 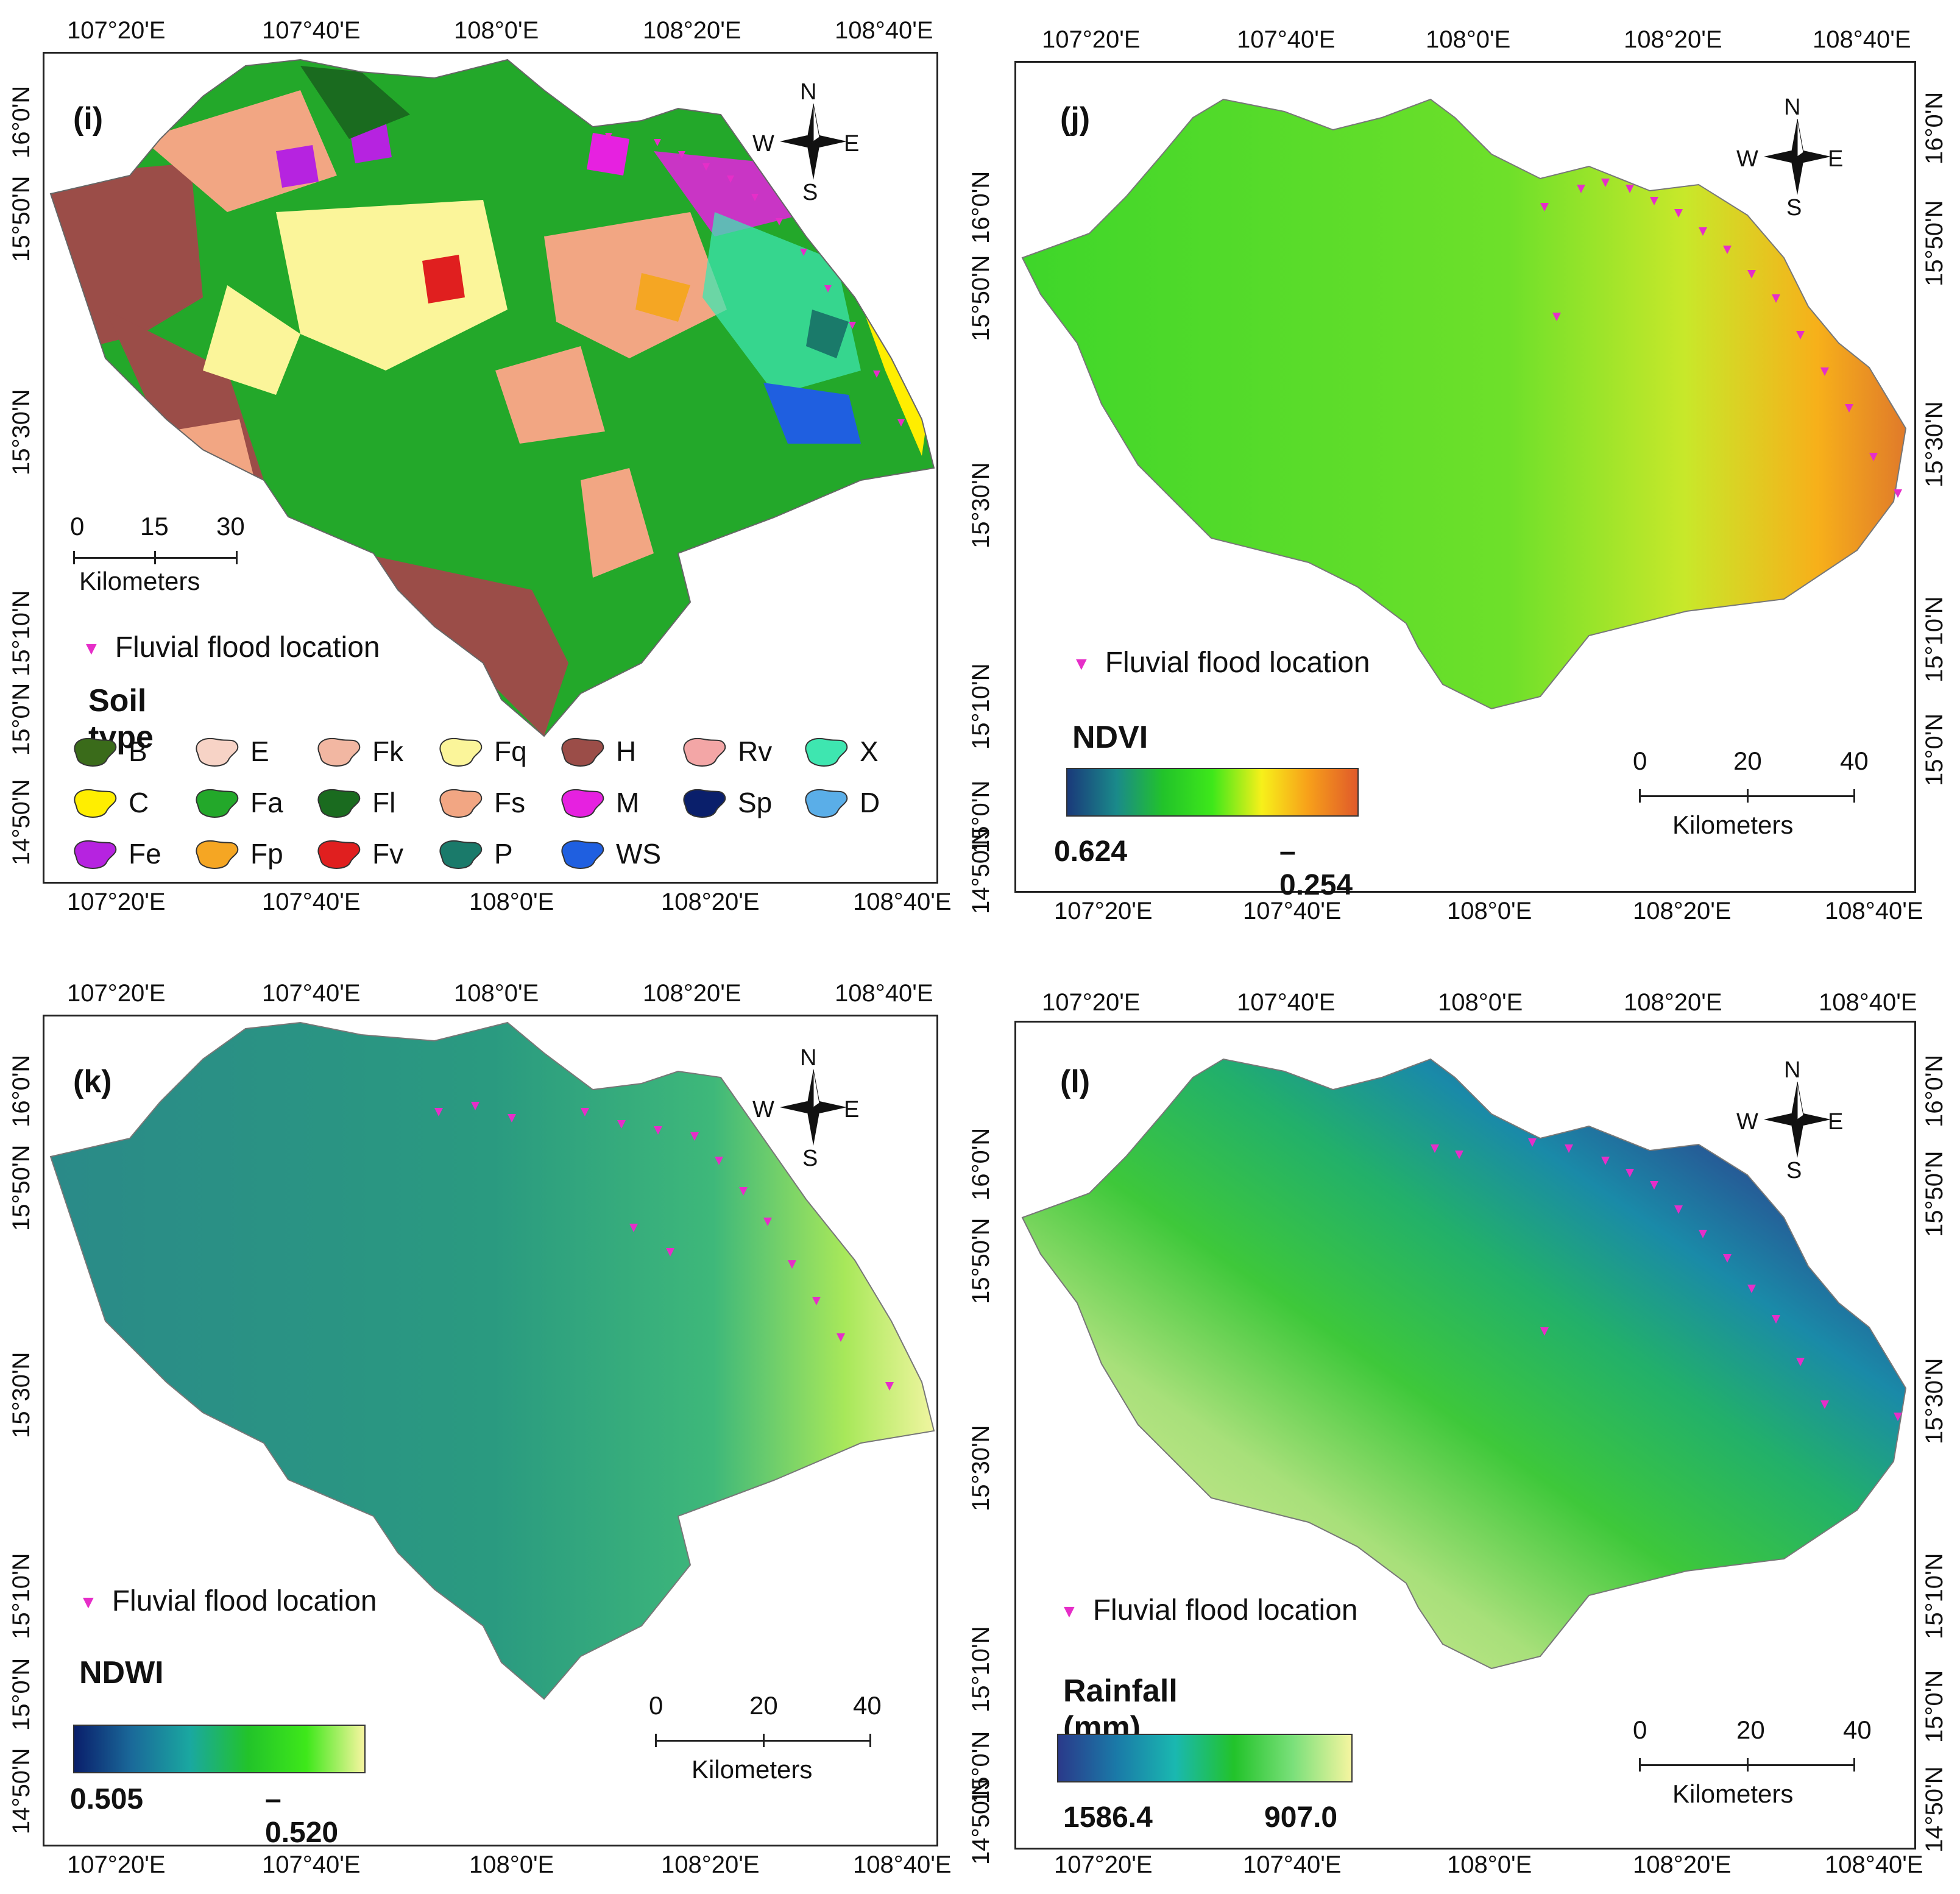 What do you see at coordinates (131, 854) in the screenshot?
I see `soil-legend-item: Fe` at bounding box center [131, 854].